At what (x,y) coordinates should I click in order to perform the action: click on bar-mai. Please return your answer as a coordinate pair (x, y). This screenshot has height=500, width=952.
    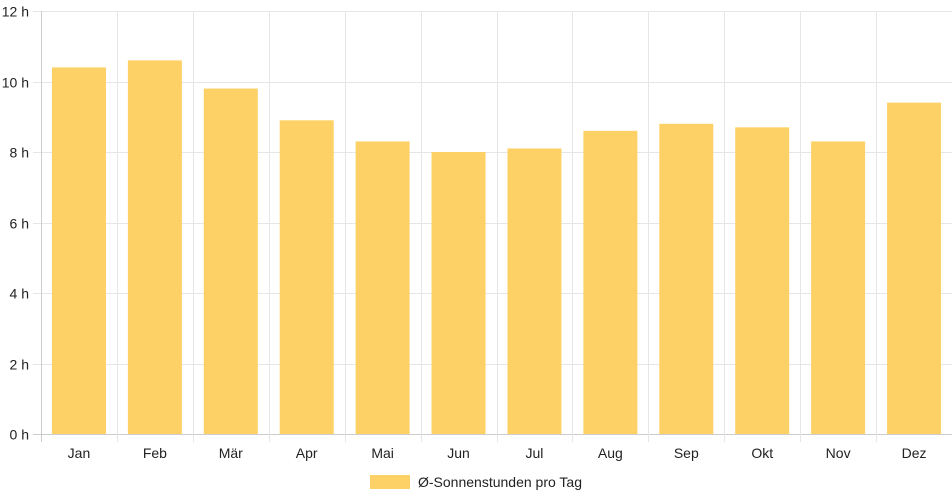
    Looking at the image, I should click on (382, 288).